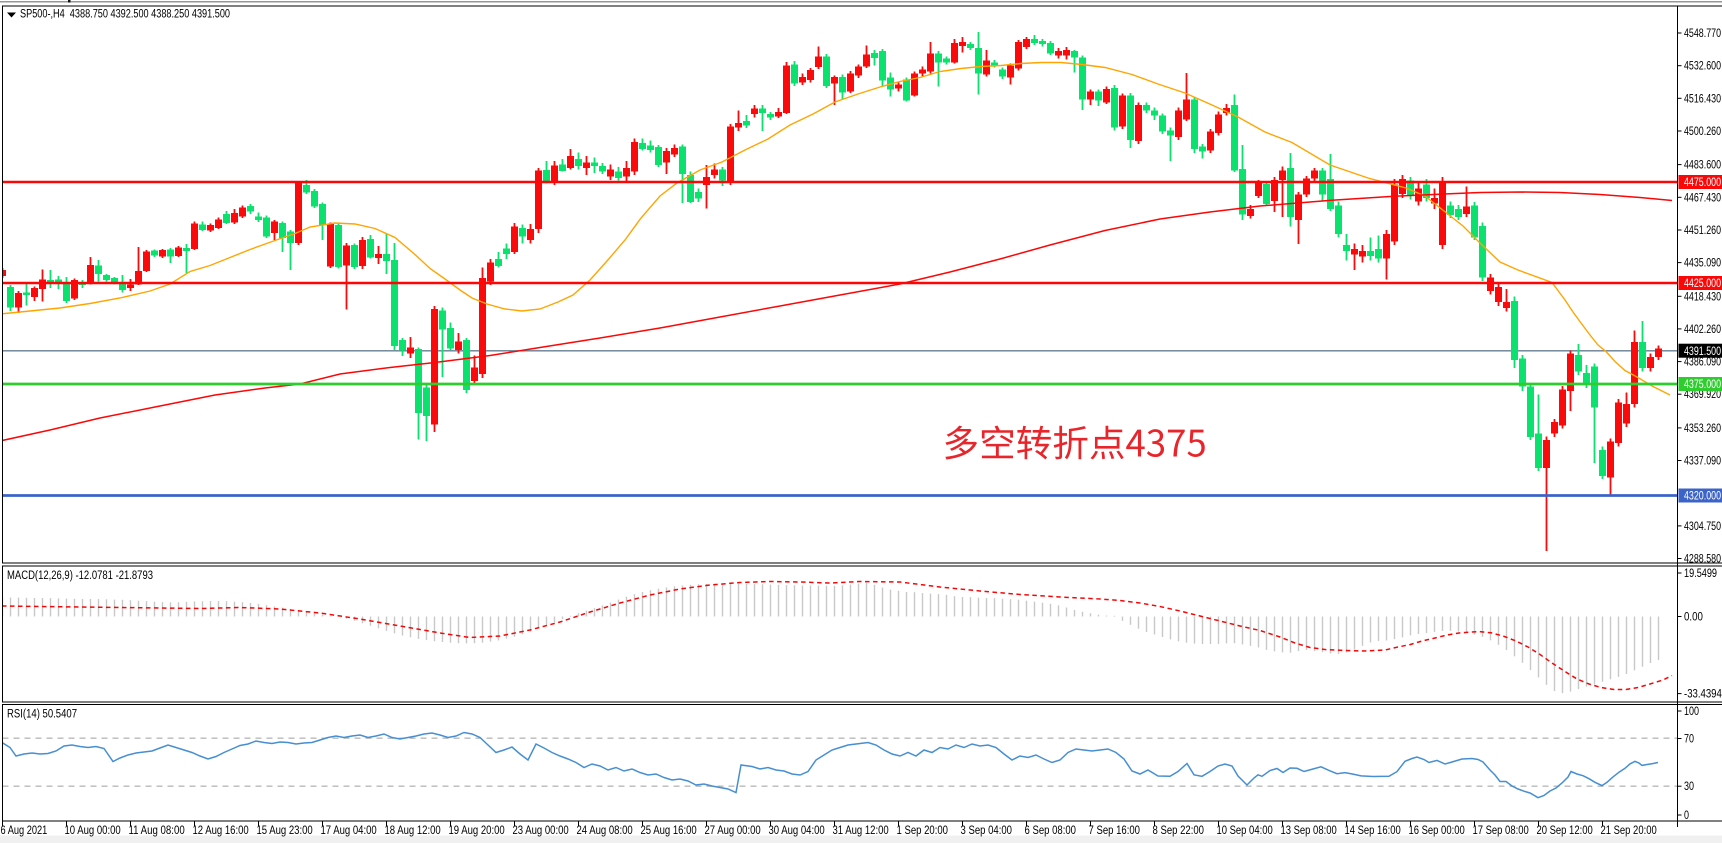 The image size is (1722, 843). I want to click on svg-text: 8 Sep 22:00, so click(1179, 831).